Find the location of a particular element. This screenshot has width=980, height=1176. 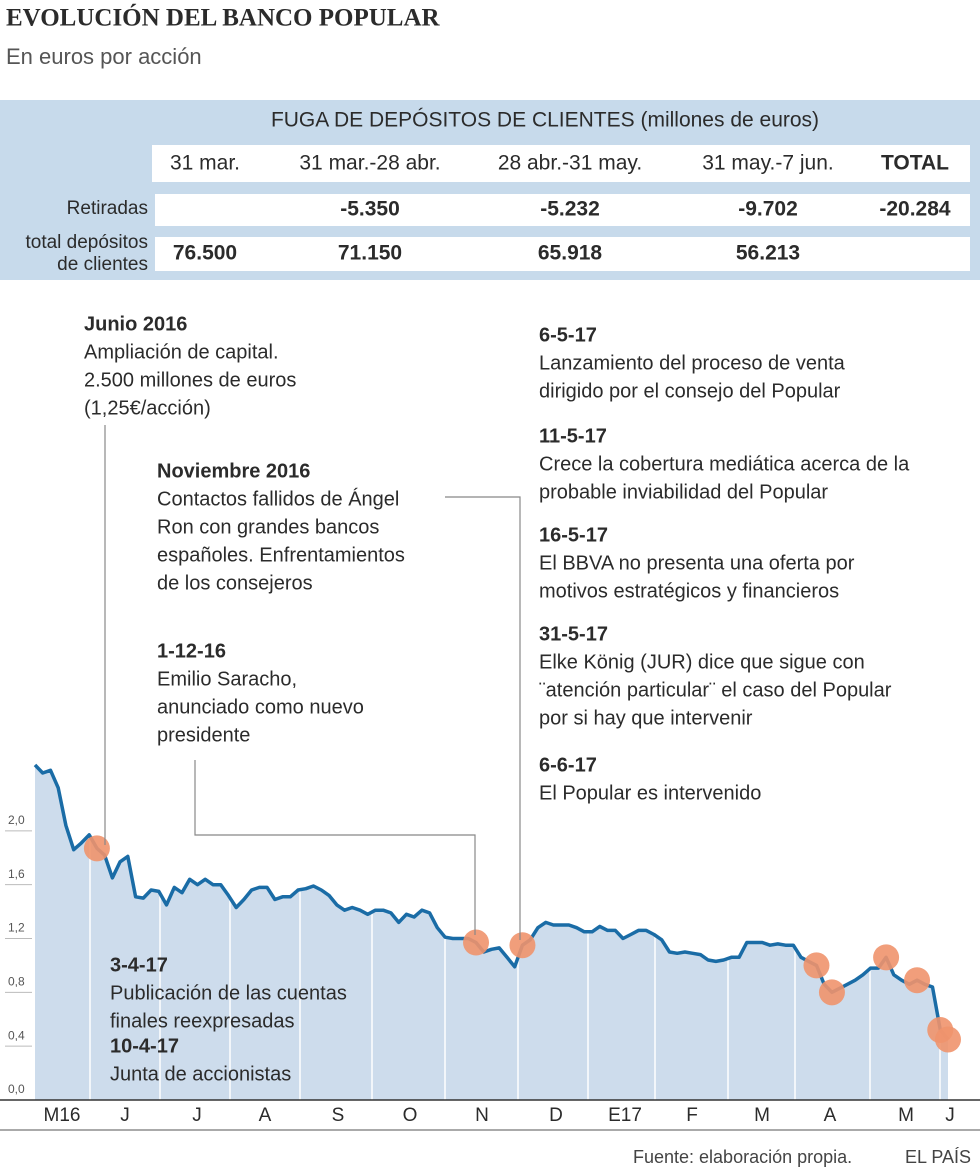

publisher: EL PAÍS is located at coordinates (938, 1157).